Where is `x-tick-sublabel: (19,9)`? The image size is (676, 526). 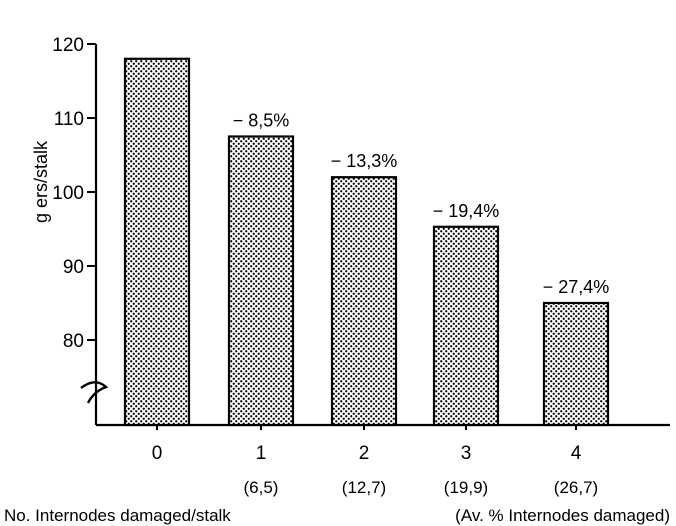 x-tick-sublabel: (19,9) is located at coordinates (466, 487).